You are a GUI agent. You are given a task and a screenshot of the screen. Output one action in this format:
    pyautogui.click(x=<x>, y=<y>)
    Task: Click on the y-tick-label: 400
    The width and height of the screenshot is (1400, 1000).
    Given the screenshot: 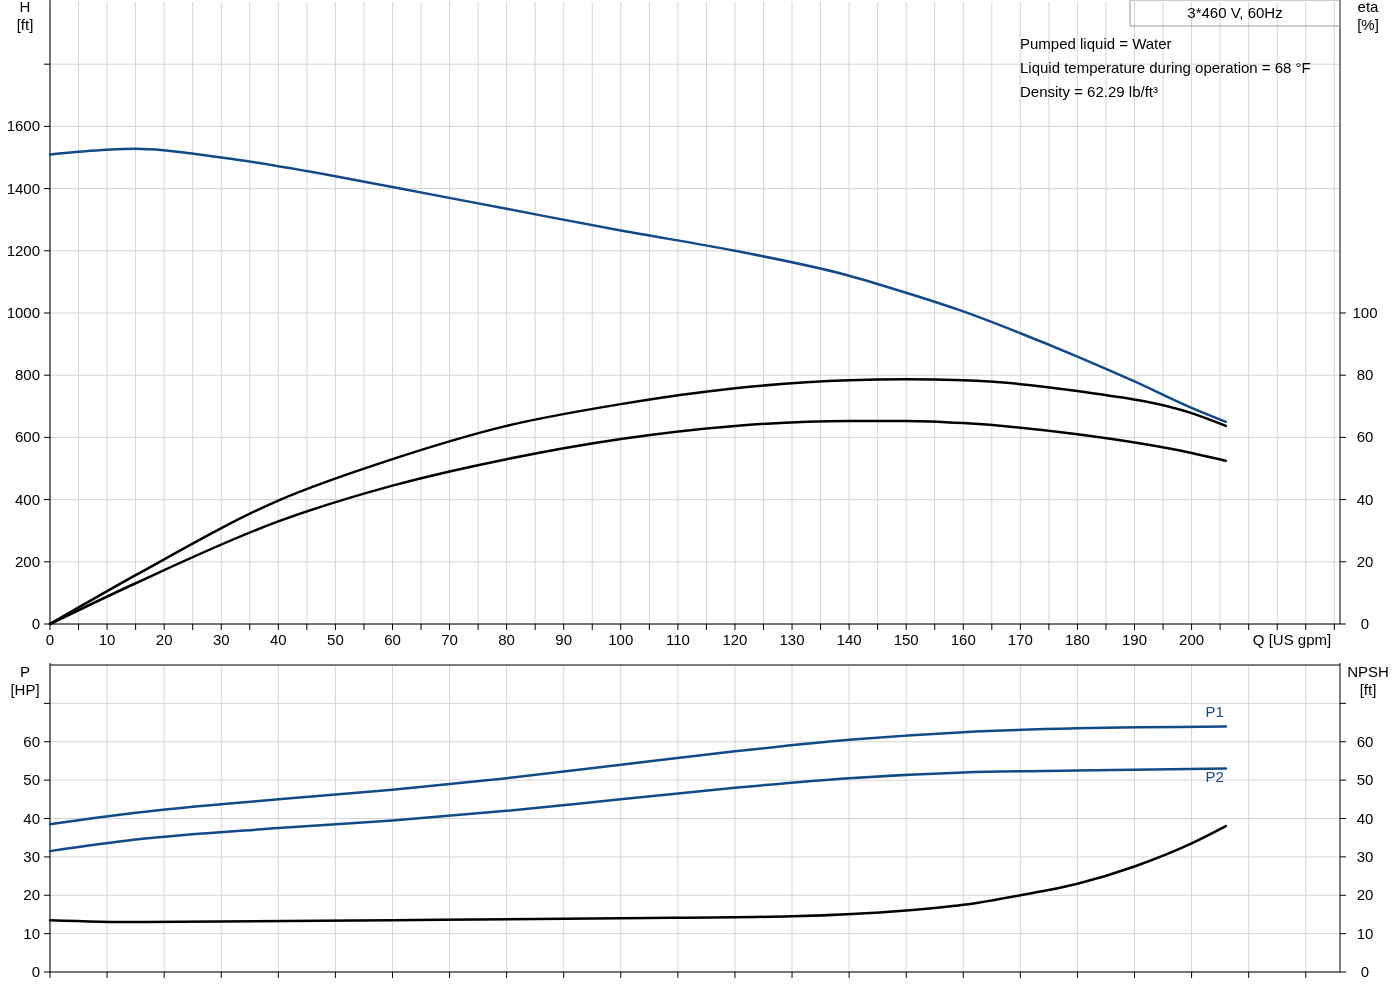 What is the action you would take?
    pyautogui.click(x=27, y=499)
    